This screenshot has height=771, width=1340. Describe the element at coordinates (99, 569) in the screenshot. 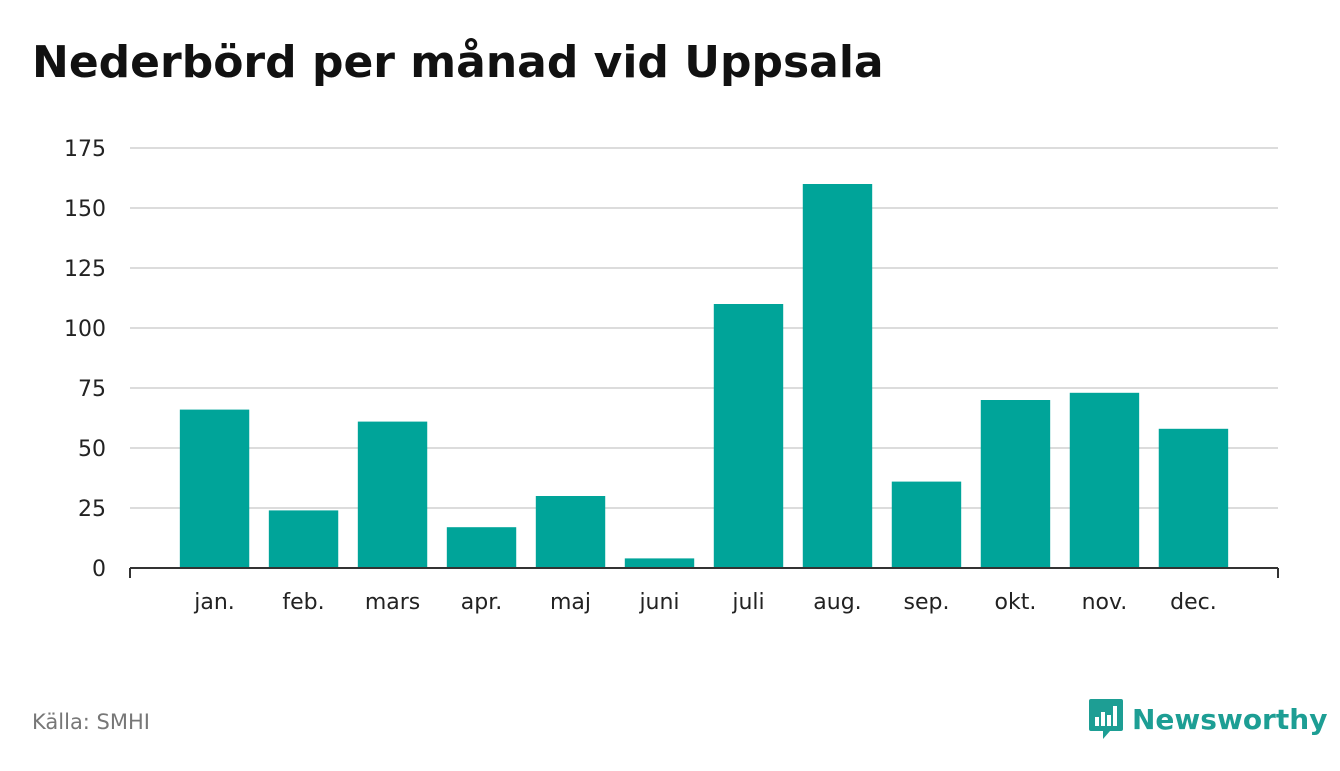

I see `y-tick-label: 0` at that location.